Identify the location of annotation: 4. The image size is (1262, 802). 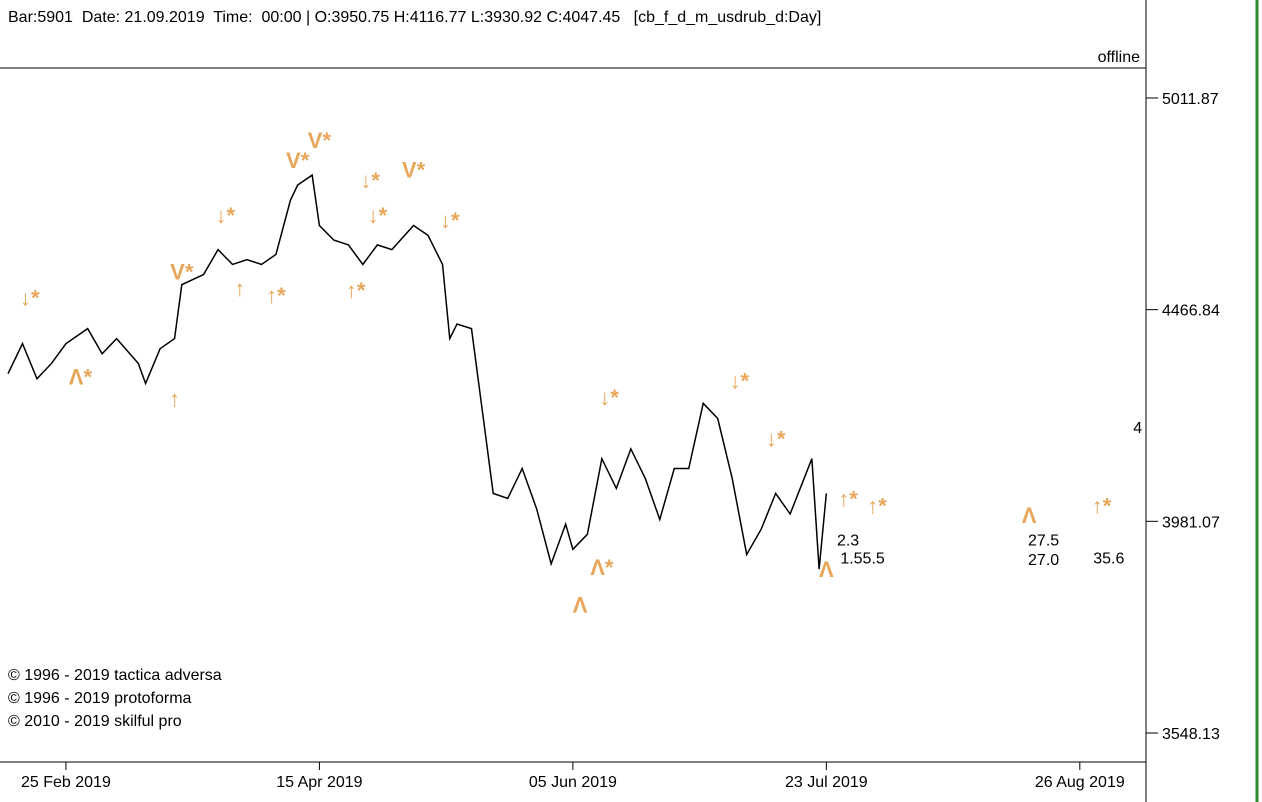
(1137, 428).